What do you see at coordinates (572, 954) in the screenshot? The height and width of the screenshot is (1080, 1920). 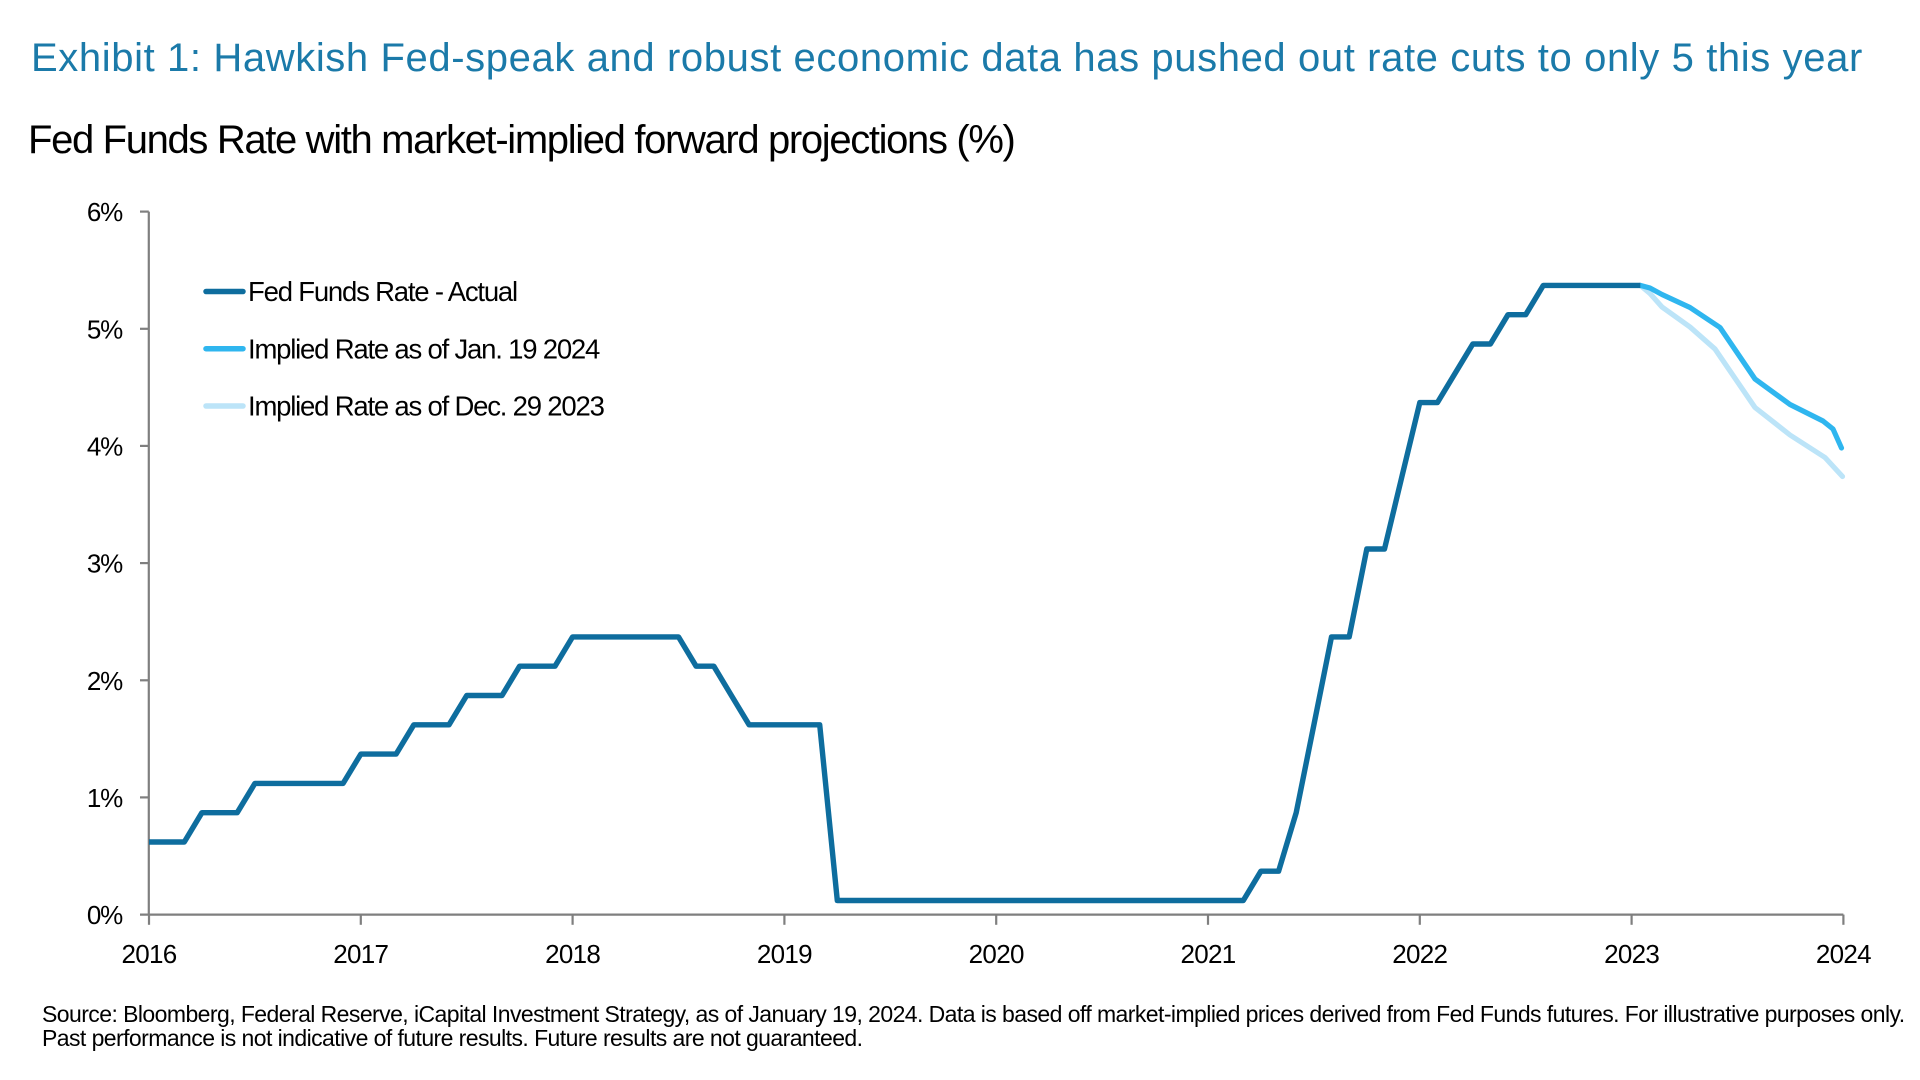 I see `svg-text: 2018` at bounding box center [572, 954].